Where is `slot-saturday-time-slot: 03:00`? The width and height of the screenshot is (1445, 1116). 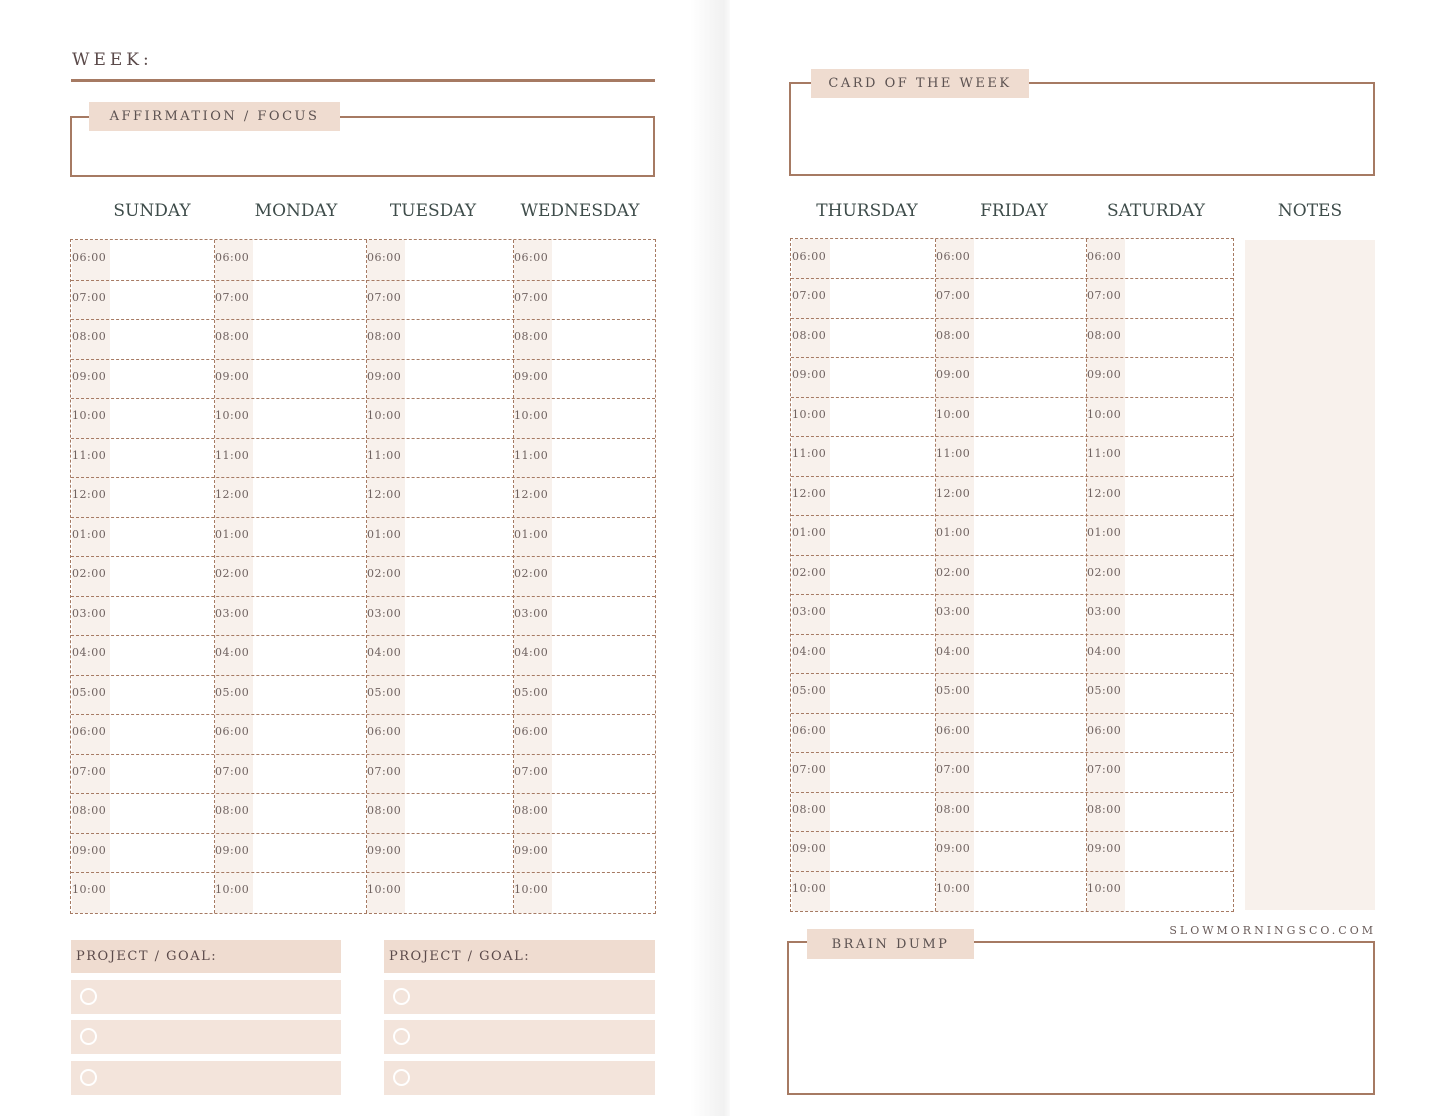 slot-saturday-time-slot: 03:00 is located at coordinates (1104, 612).